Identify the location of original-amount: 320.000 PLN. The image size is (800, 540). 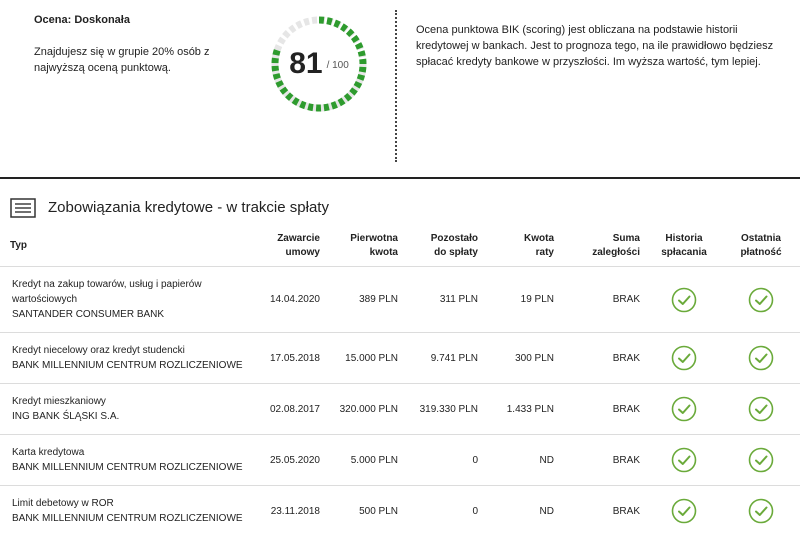
(365, 409).